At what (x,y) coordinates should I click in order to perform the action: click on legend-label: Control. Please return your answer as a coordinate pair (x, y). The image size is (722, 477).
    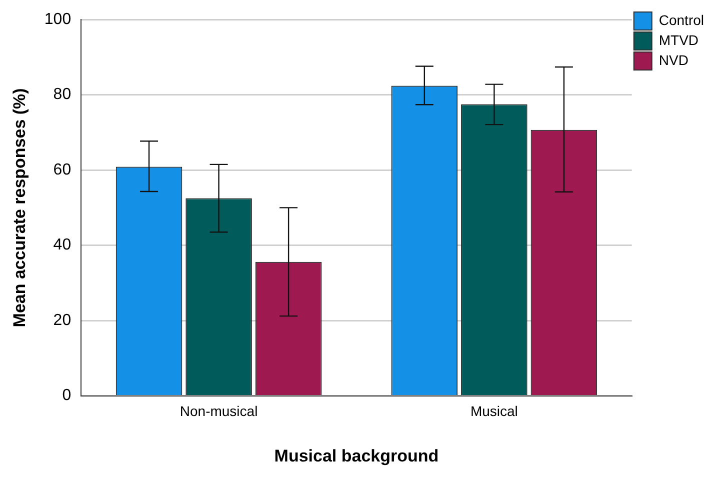
    Looking at the image, I should click on (681, 20).